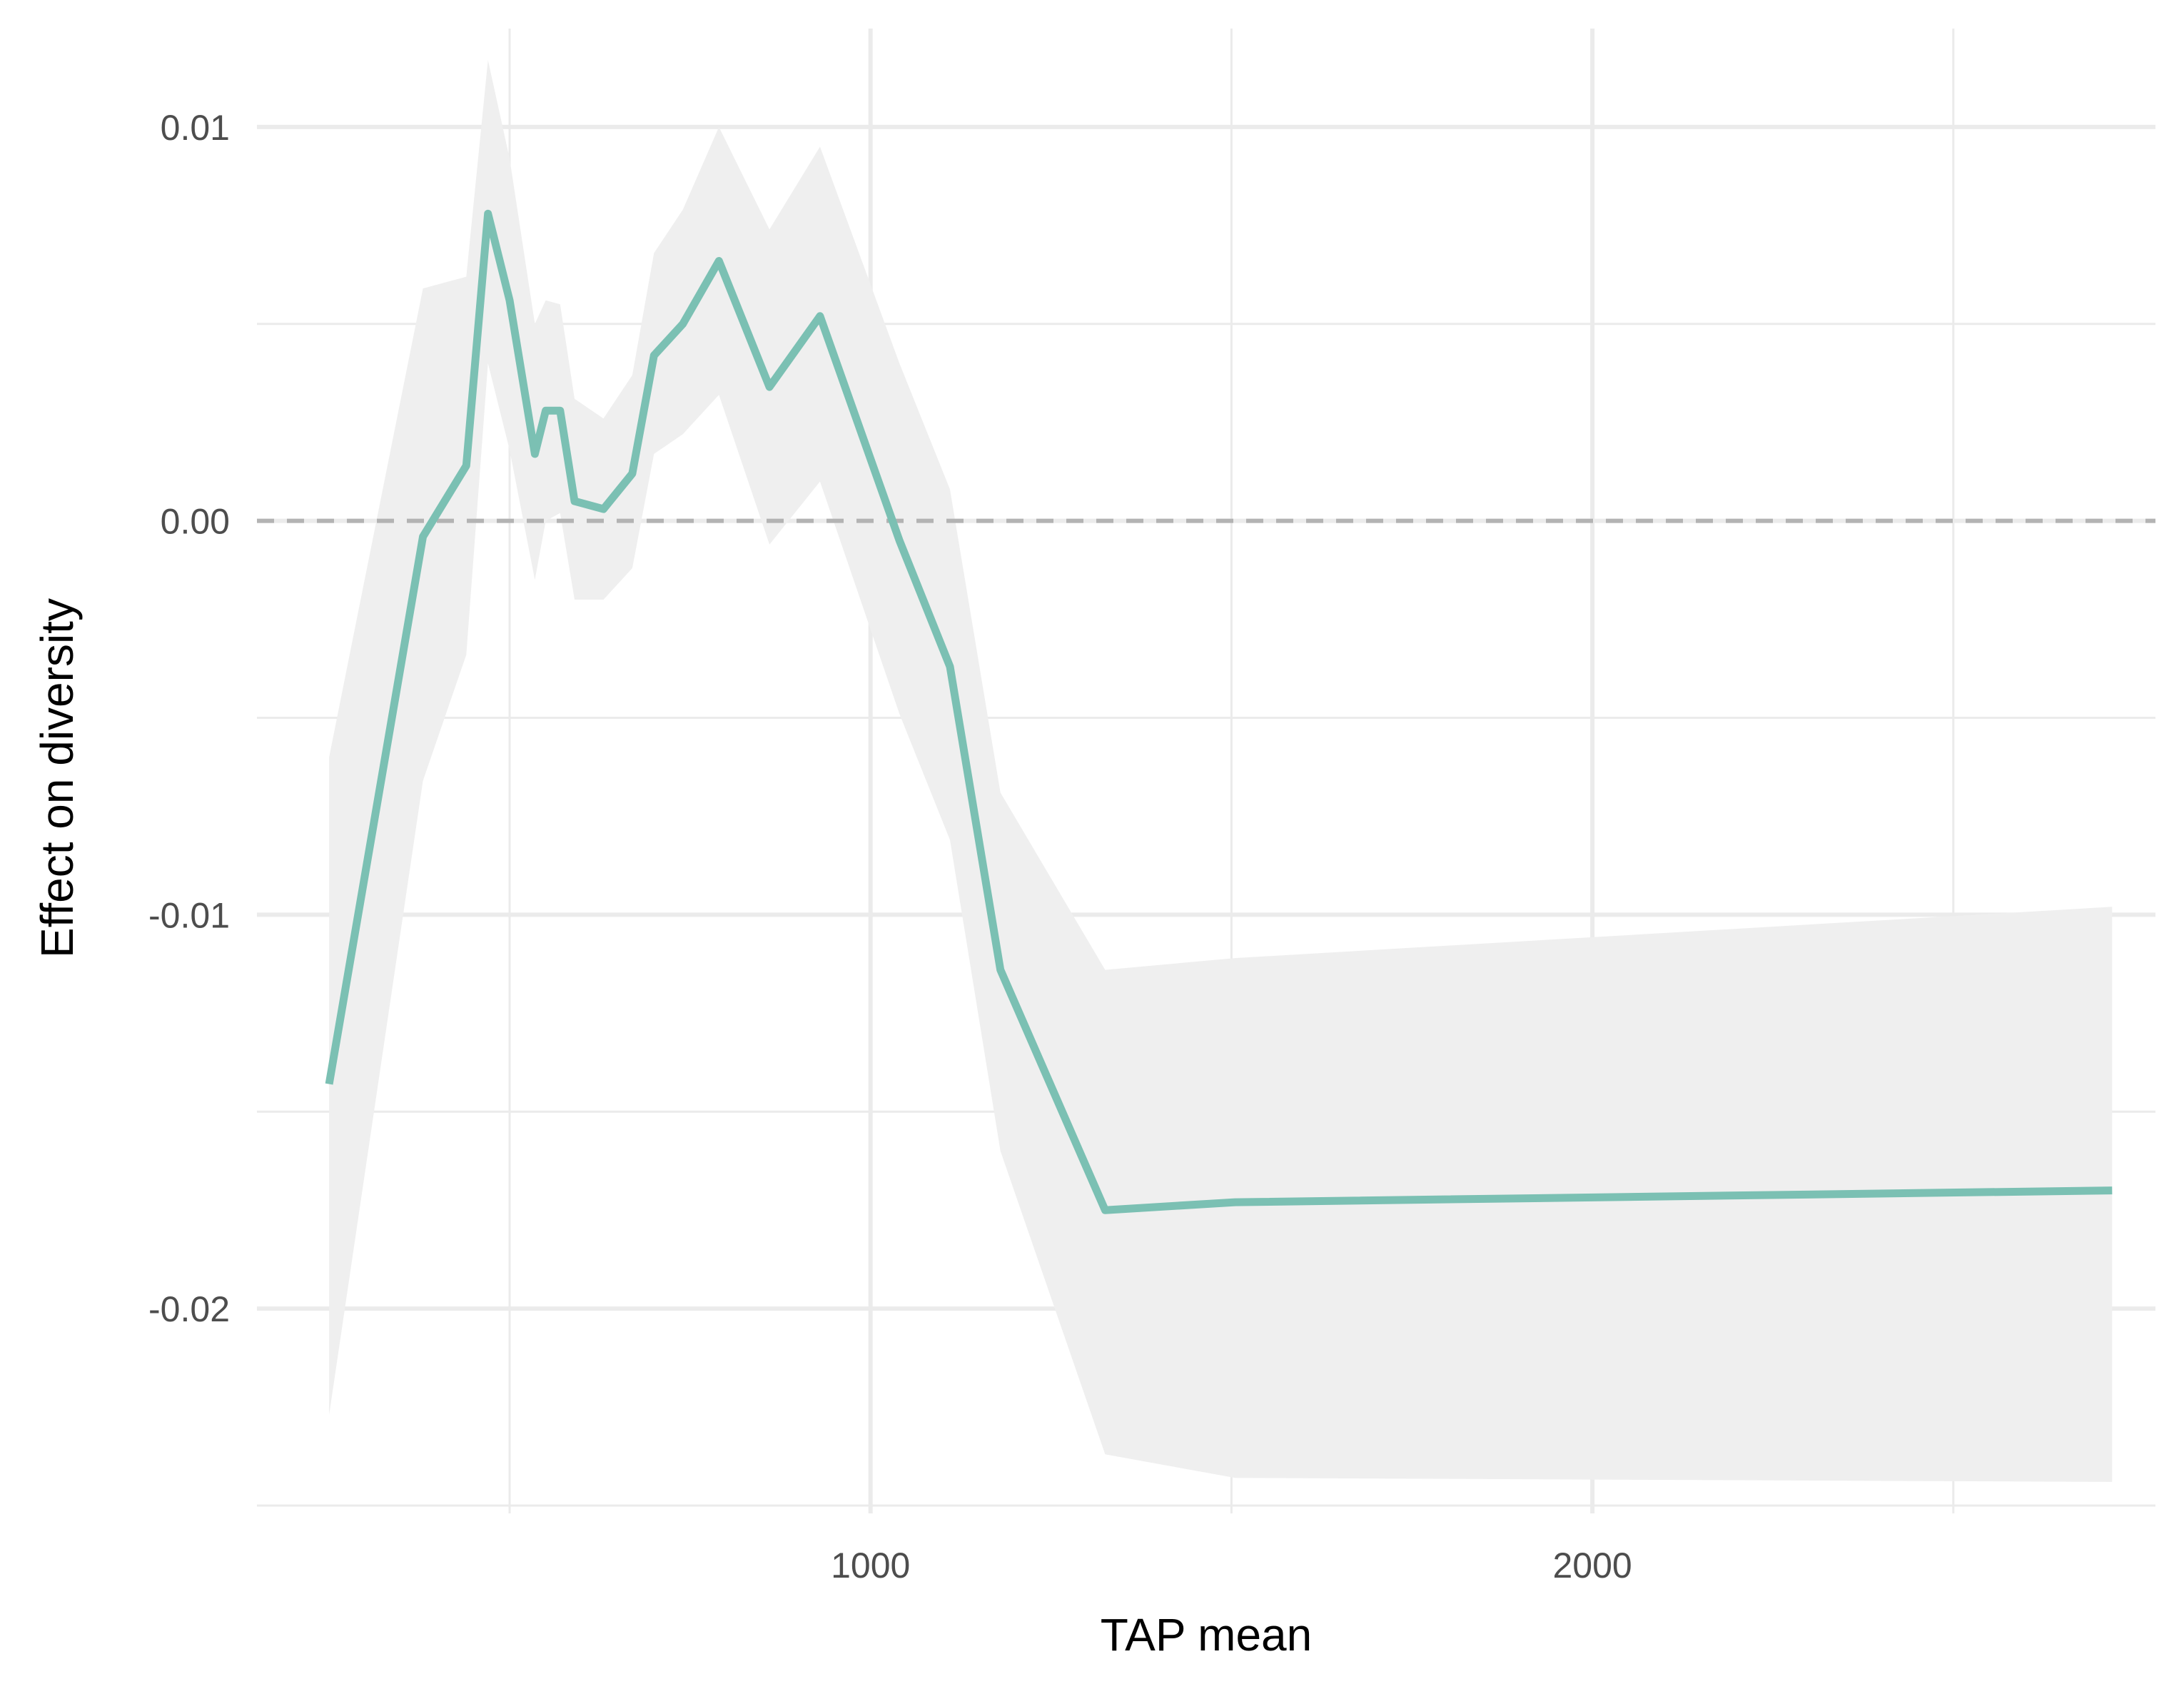 The height and width of the screenshot is (1699, 2184). I want to click on y-tick-label: 0.00, so click(195, 522).